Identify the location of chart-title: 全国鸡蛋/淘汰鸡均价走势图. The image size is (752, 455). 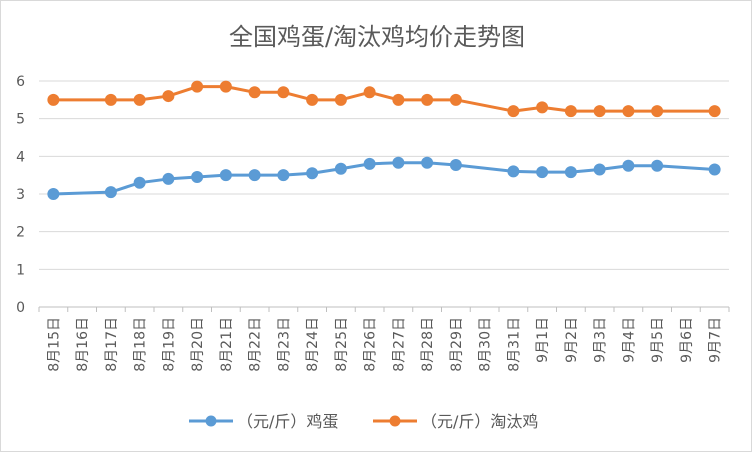
(377, 37).